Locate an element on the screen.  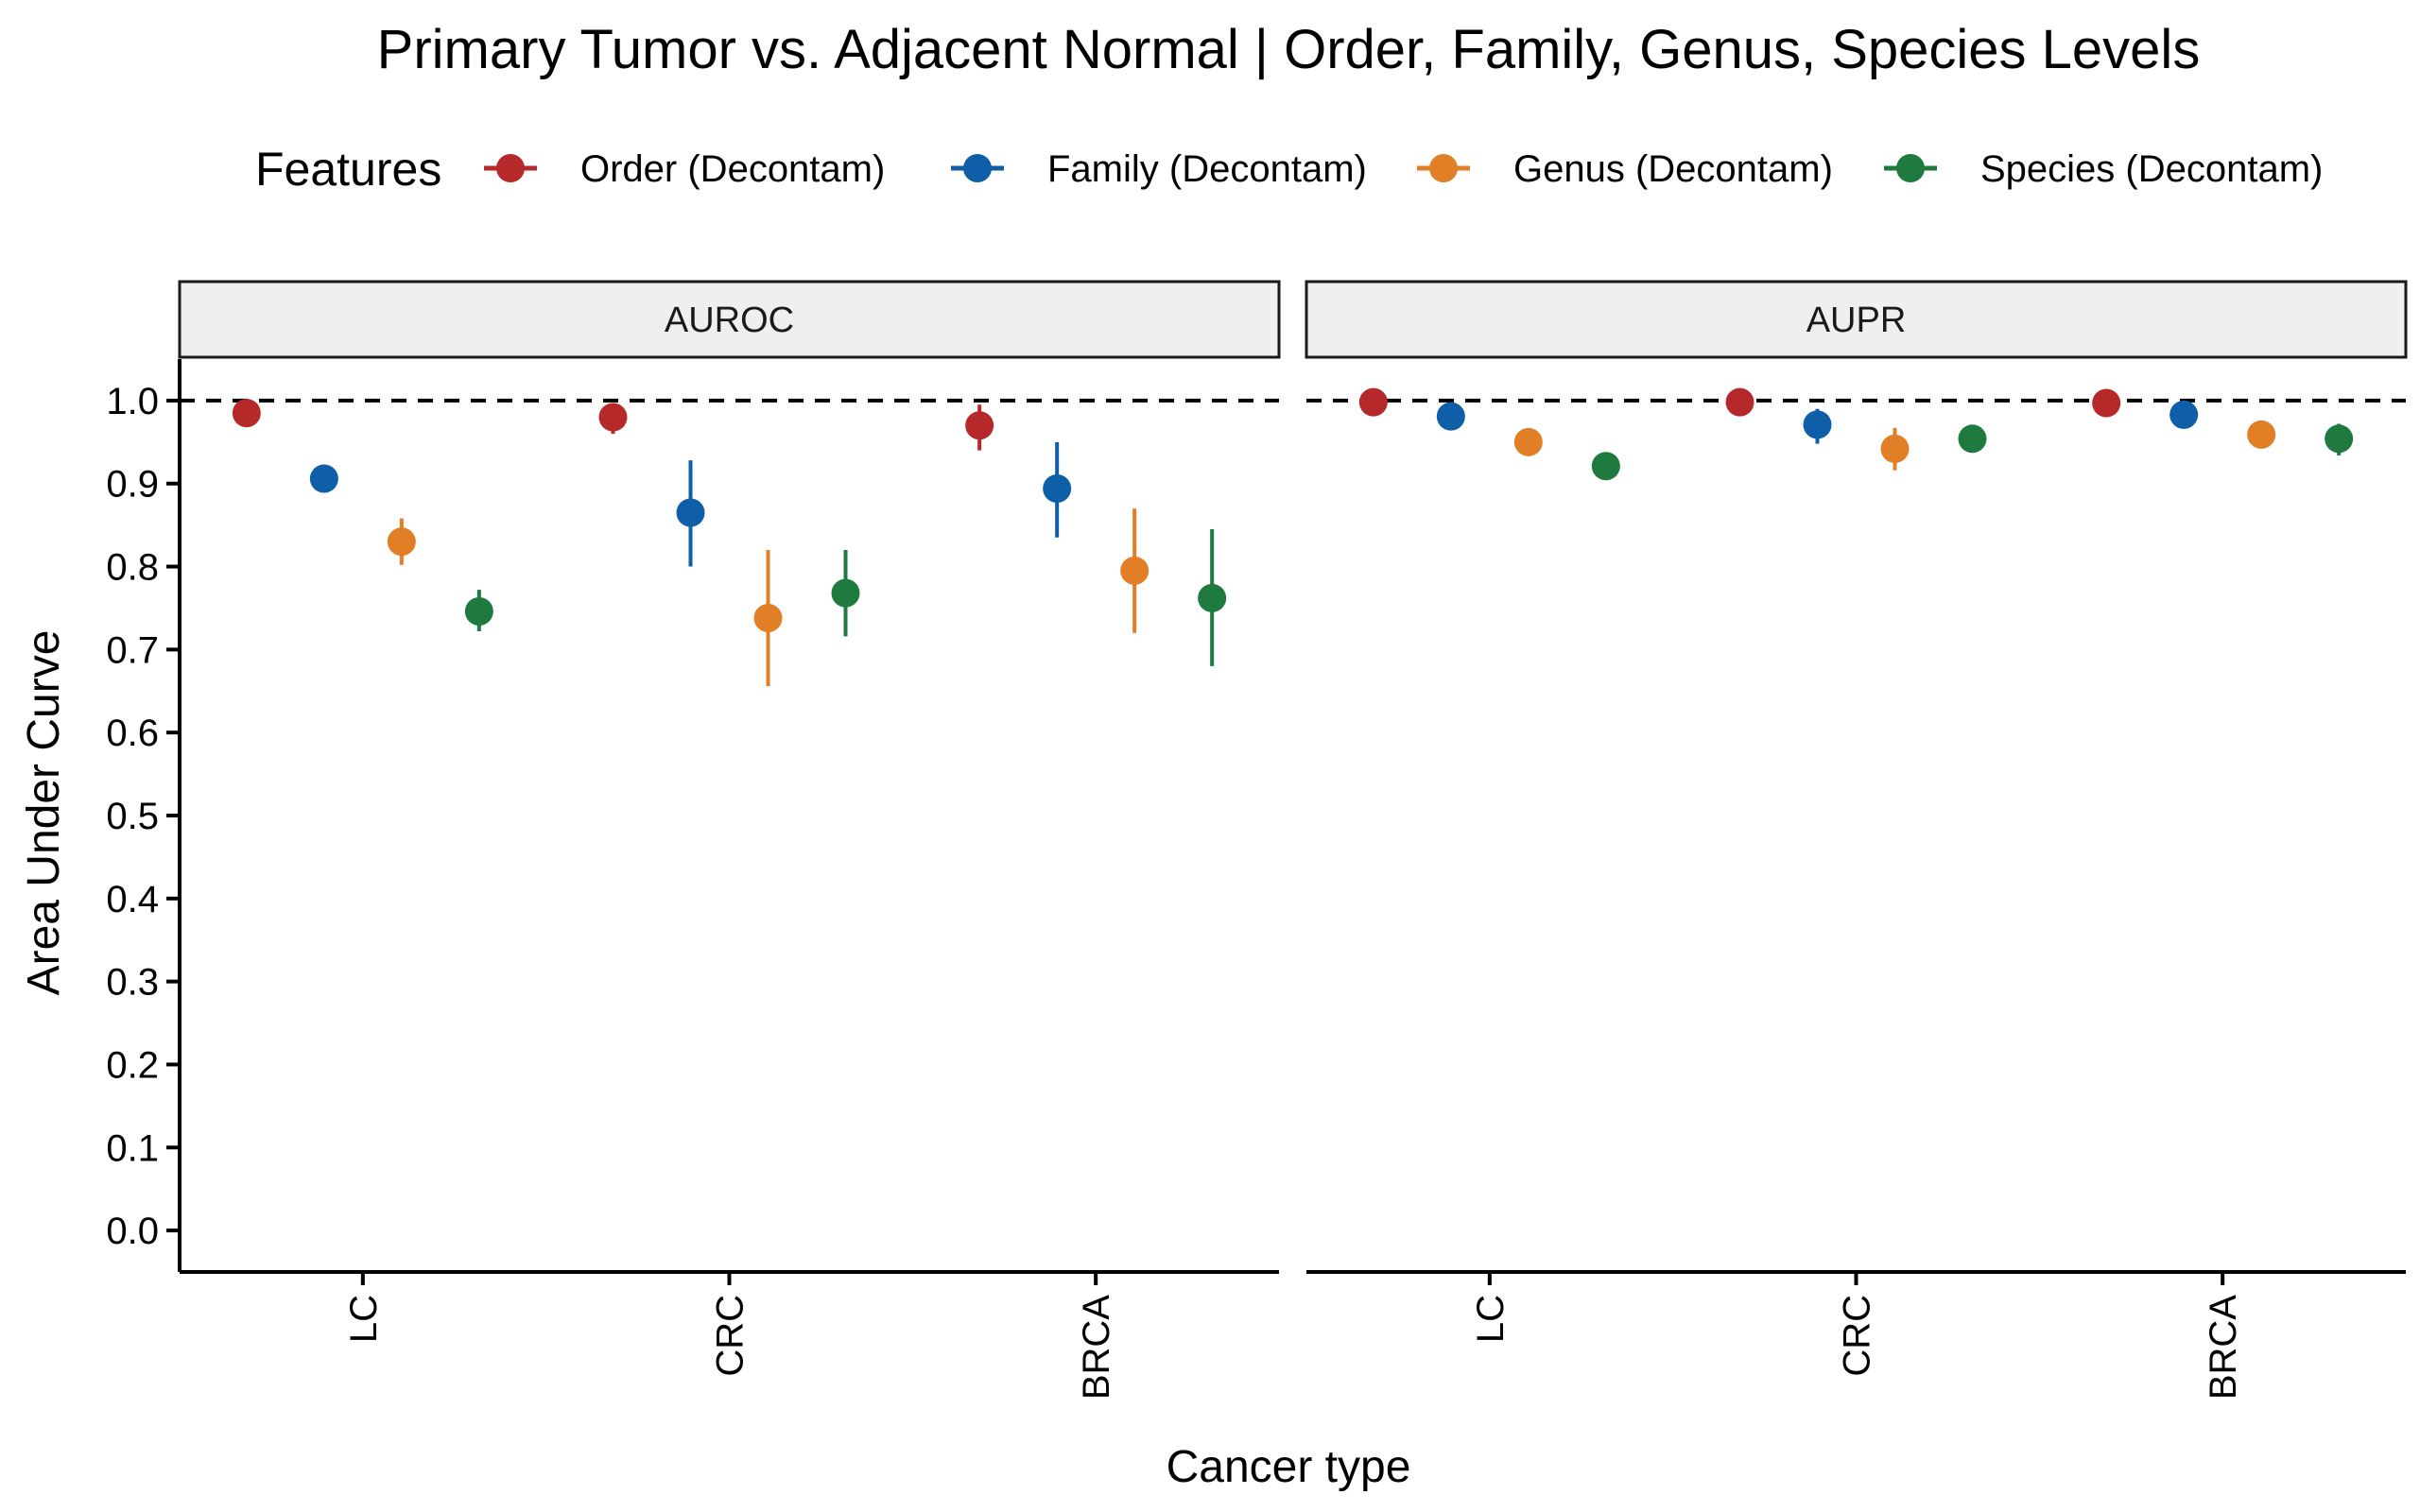
point-aupr-family-decontam-brca is located at coordinates (2184, 414).